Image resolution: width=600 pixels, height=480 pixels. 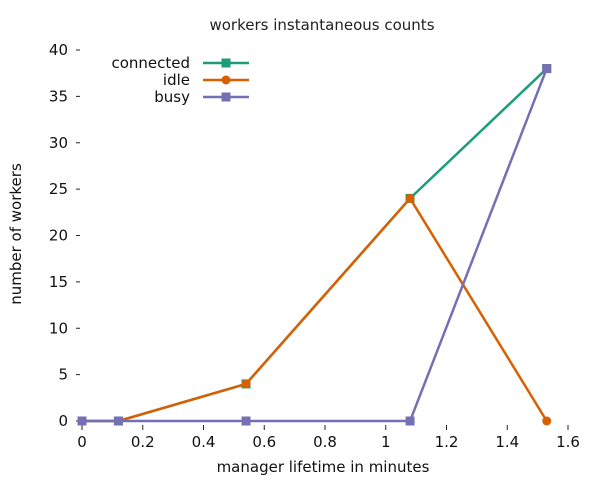 What do you see at coordinates (58, 282) in the screenshot?
I see `y-tick-label: 15` at bounding box center [58, 282].